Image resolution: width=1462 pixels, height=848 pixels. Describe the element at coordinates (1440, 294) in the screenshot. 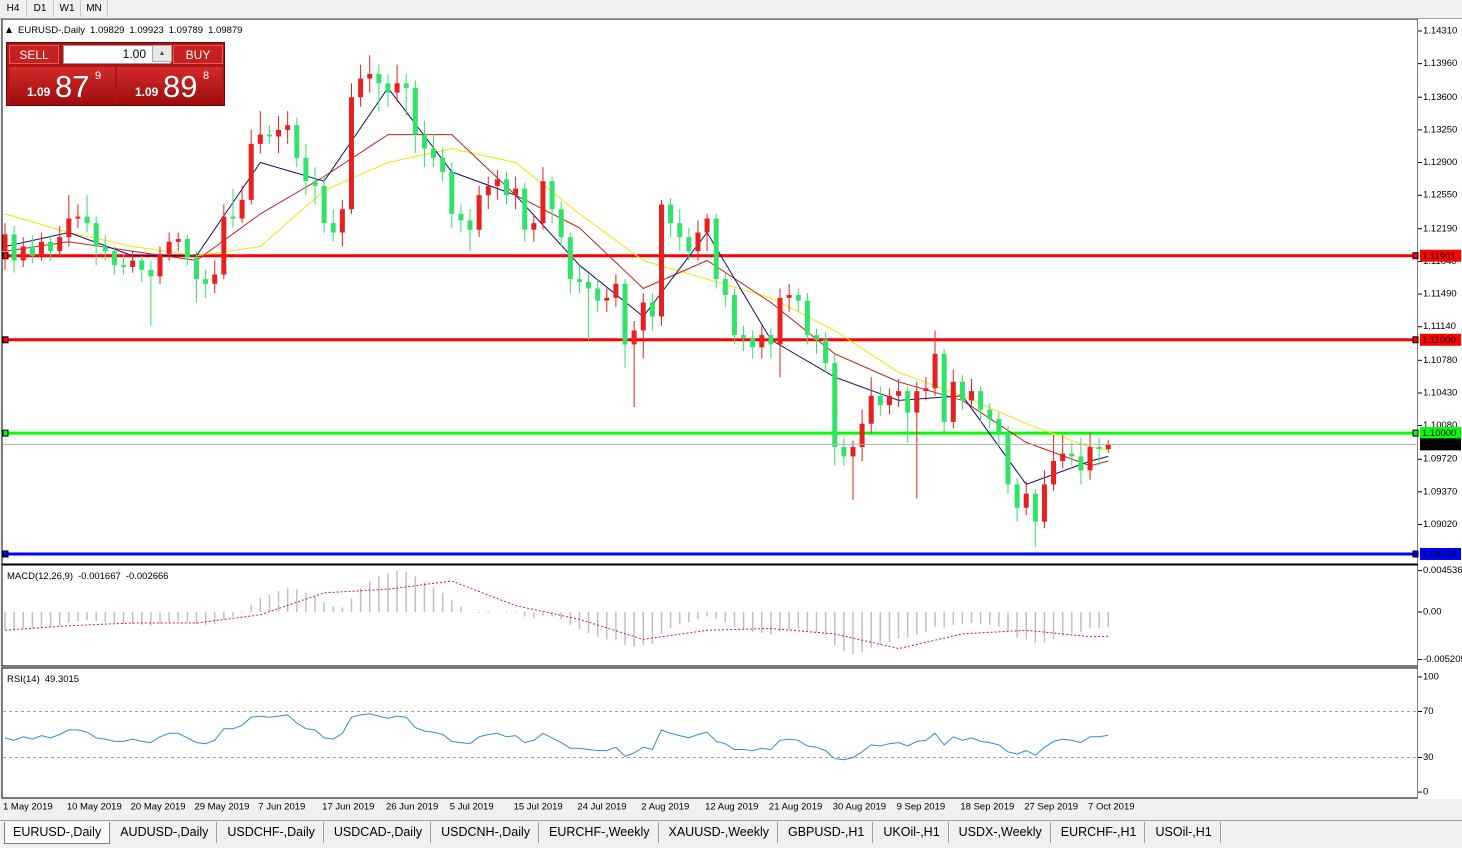

I see `y-tick-label: 1.11490` at that location.